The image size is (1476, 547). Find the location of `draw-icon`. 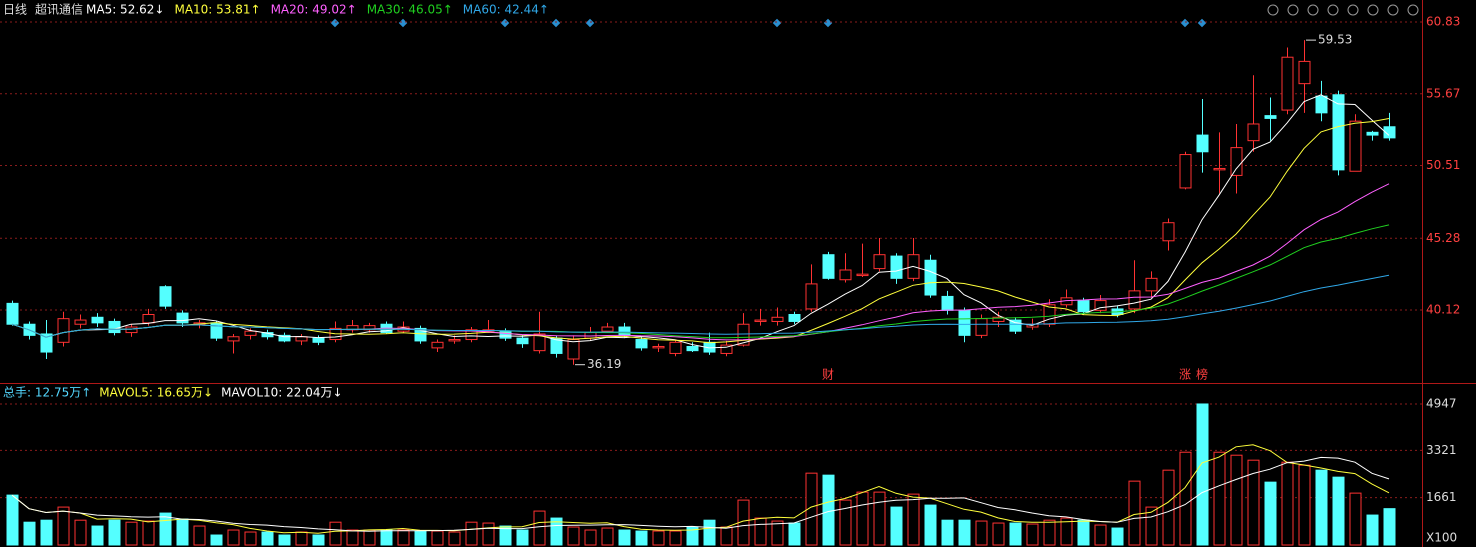

draw-icon is located at coordinates (1293, 10).